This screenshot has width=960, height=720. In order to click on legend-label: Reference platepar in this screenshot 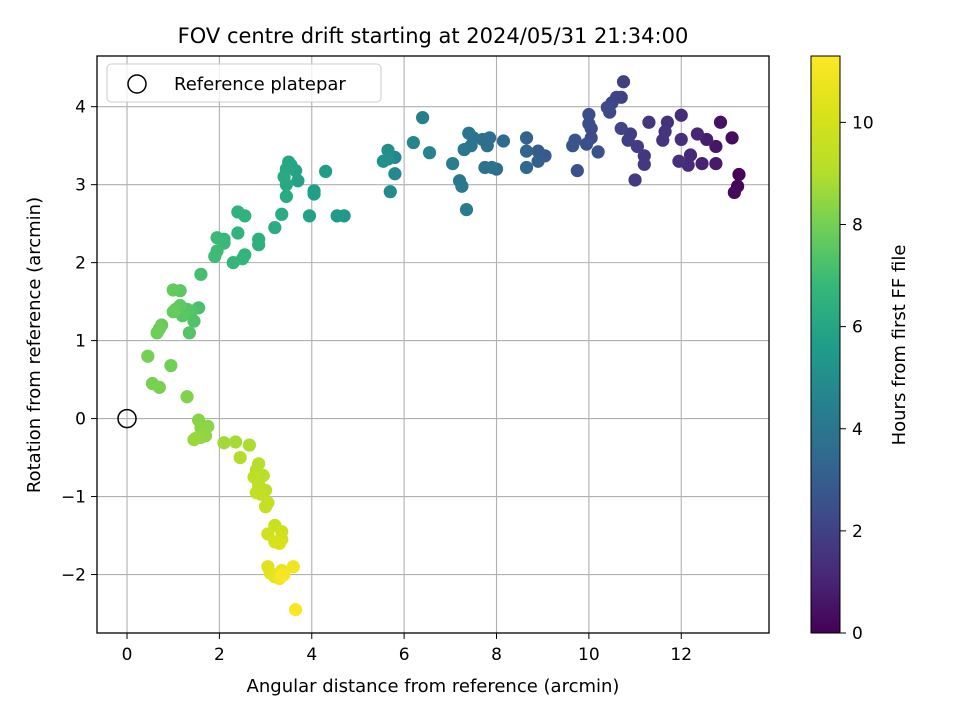, I will do `click(260, 84)`.